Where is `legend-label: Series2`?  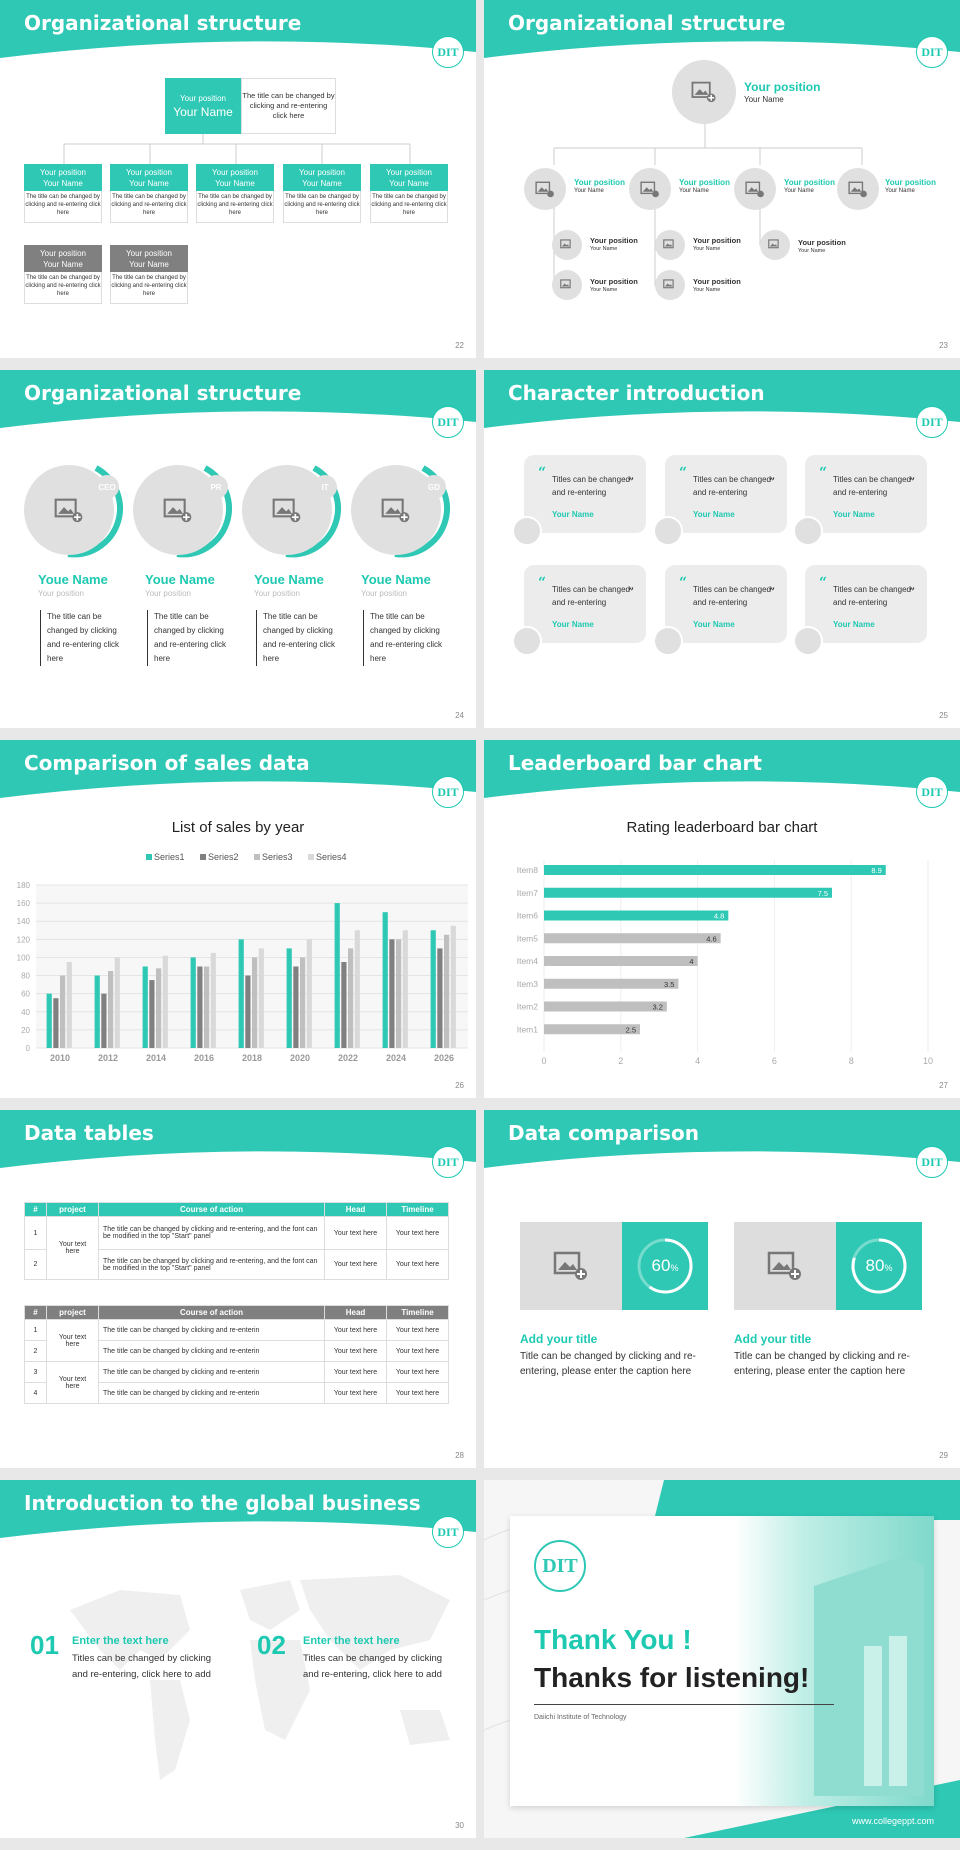
legend-label: Series2 is located at coordinates (223, 857).